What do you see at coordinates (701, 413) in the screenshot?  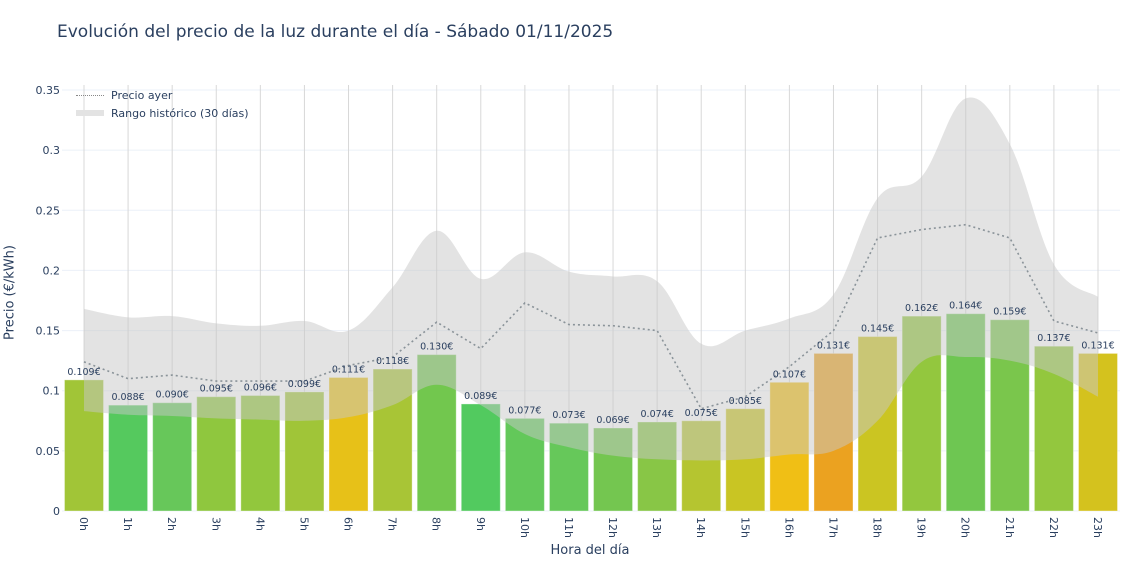 I see `bar-value-label: 0.075€` at bounding box center [701, 413].